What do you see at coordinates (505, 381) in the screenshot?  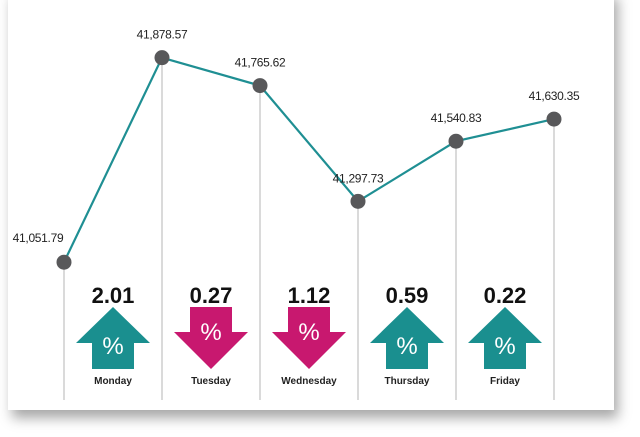 I see `day-label: Friday` at bounding box center [505, 381].